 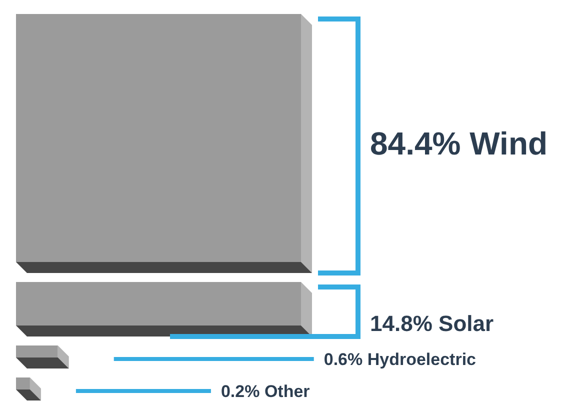 What do you see at coordinates (240, 391) in the screenshot?
I see `data-label: 0.2%` at bounding box center [240, 391].